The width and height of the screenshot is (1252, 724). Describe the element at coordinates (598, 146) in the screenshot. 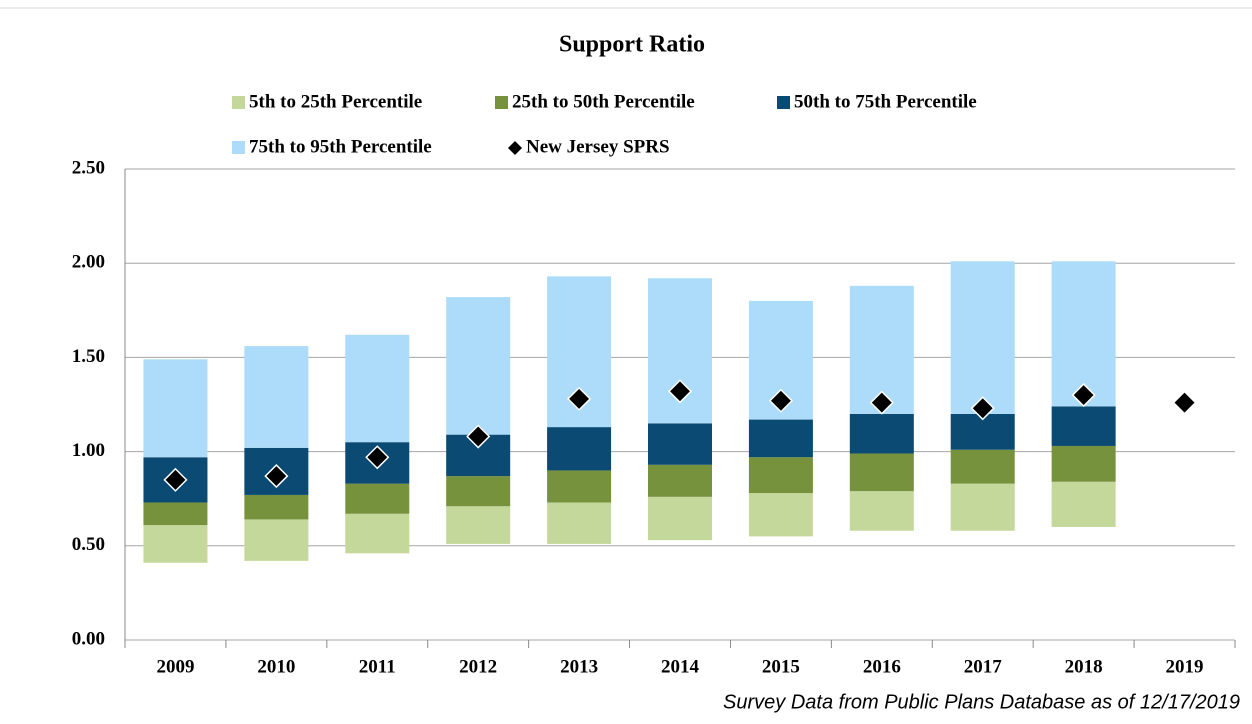

I see `legend-label: New Jersey SPRS` at that location.